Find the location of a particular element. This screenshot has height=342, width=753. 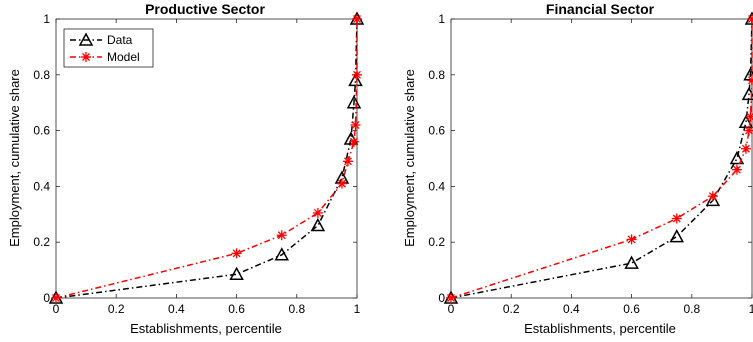

legend-label-model: Model is located at coordinates (123, 57).